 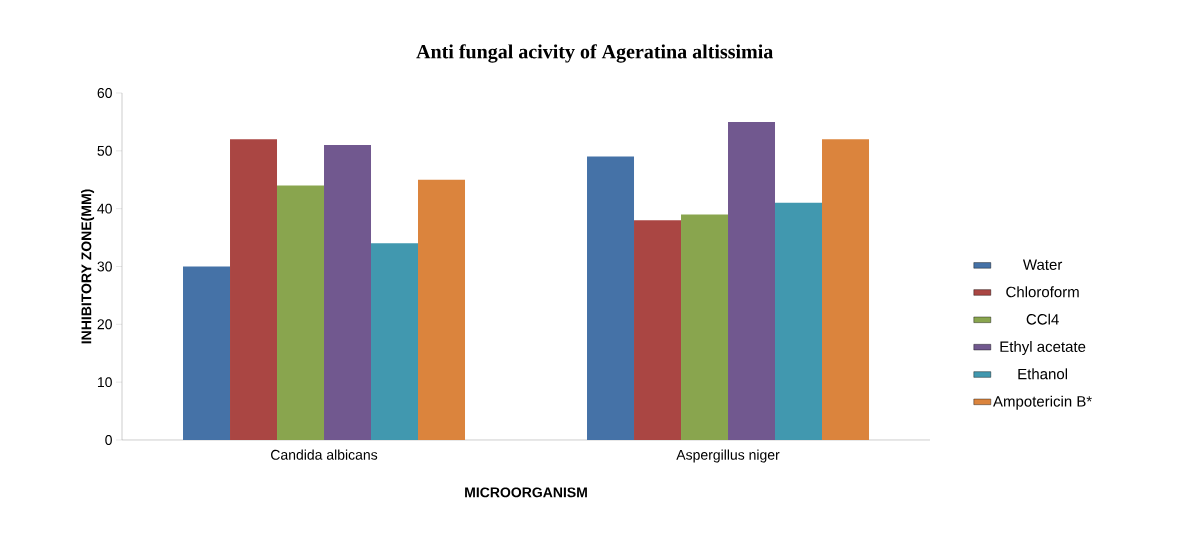 What do you see at coordinates (104, 266) in the screenshot?
I see `y-tick-label: 30` at bounding box center [104, 266].